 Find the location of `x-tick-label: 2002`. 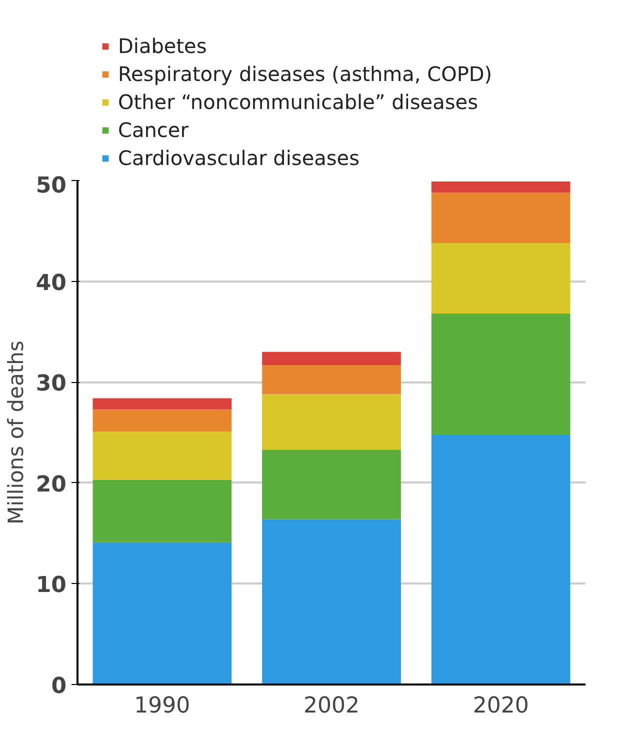

x-tick-label: 2002 is located at coordinates (332, 706).